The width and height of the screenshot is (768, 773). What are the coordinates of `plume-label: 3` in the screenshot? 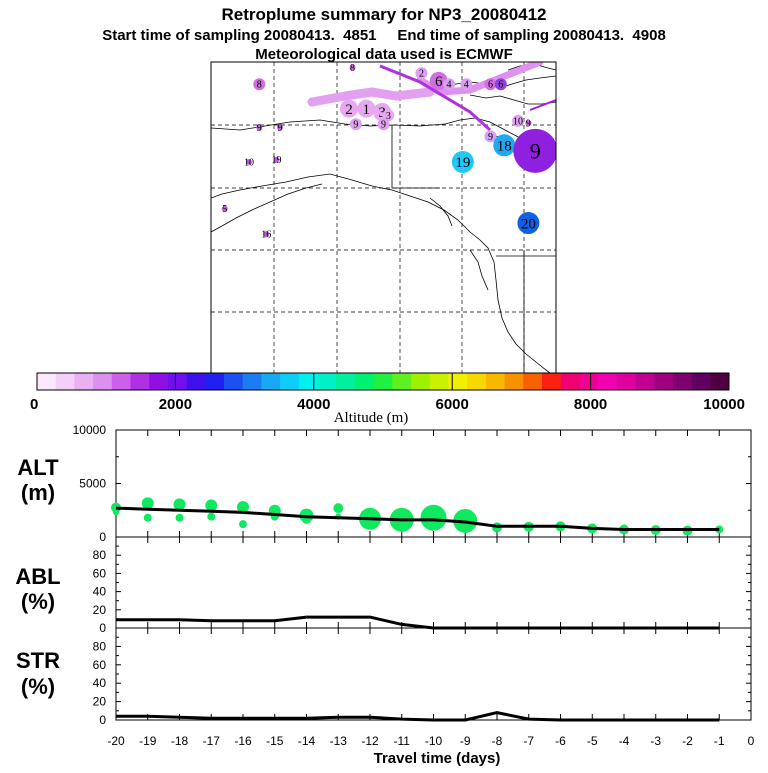 It's located at (388, 116).